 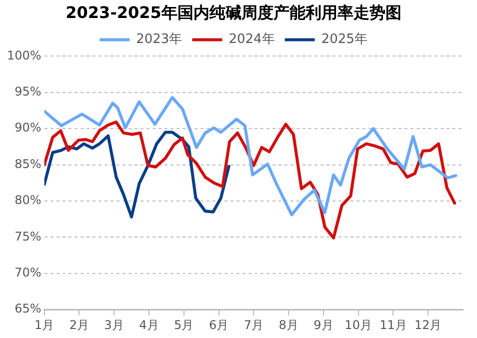 I want to click on x-tick-label: 12月, so click(x=428, y=325).